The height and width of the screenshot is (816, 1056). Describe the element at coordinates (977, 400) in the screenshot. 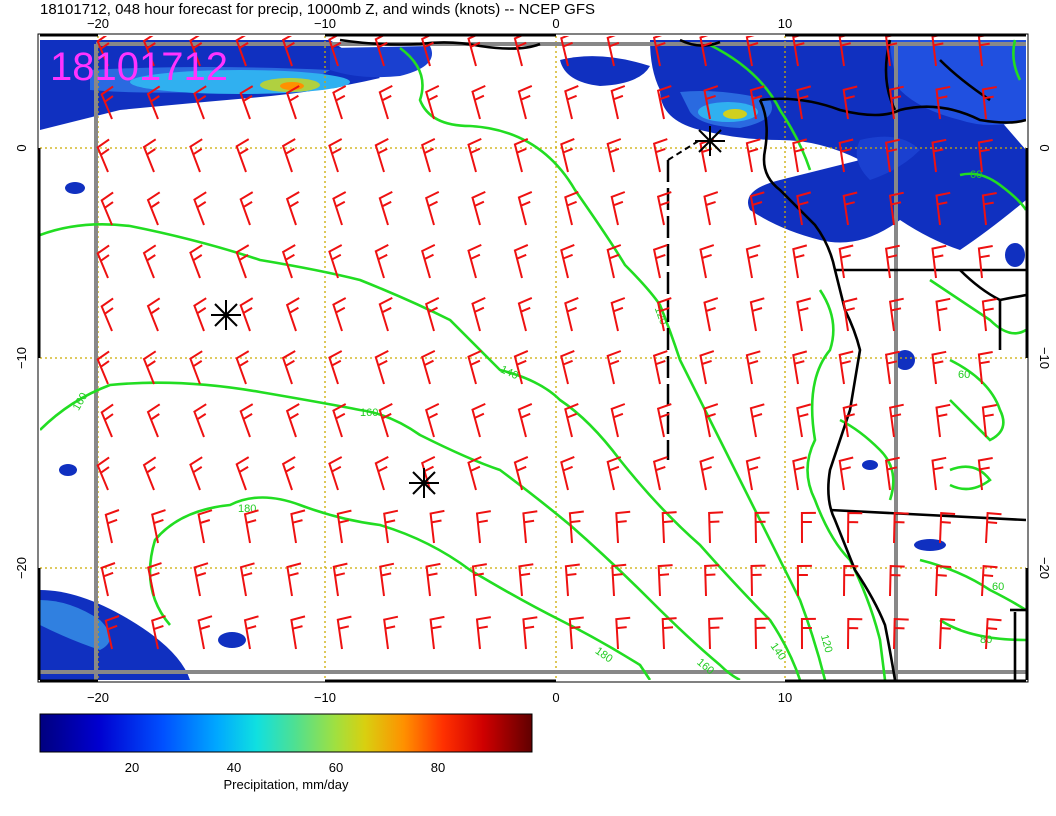

I see `contour-60-ring` at that location.